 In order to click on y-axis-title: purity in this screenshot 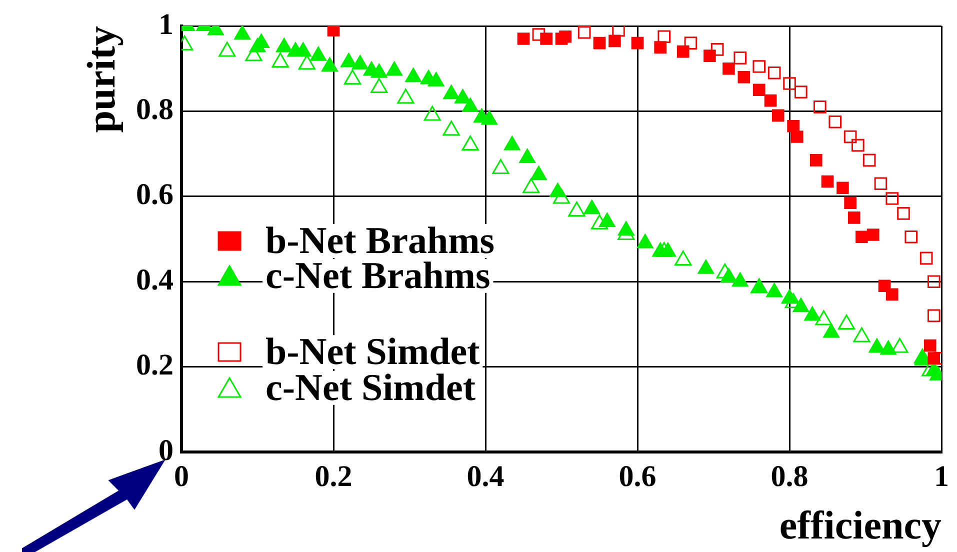, I will do `click(101, 79)`.